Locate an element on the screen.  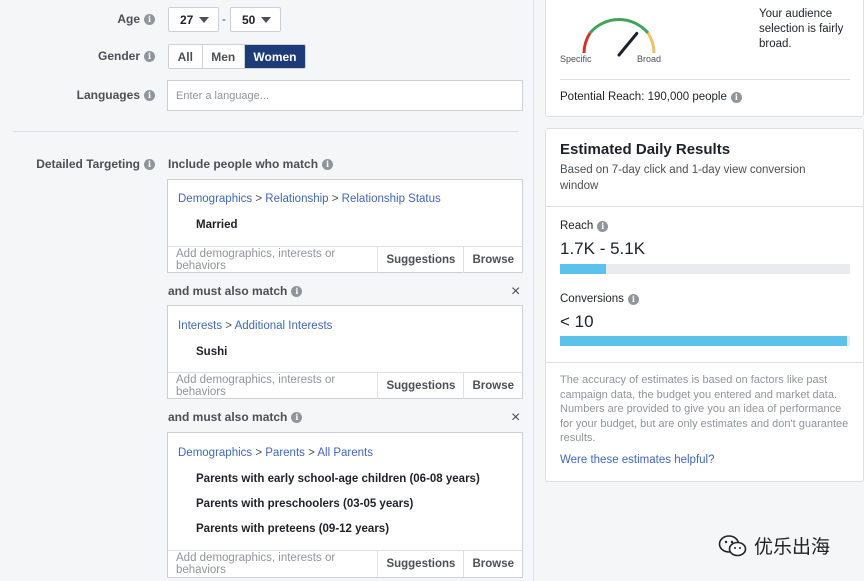
watermark-text: 优乐出海 is located at coordinates (792, 547).